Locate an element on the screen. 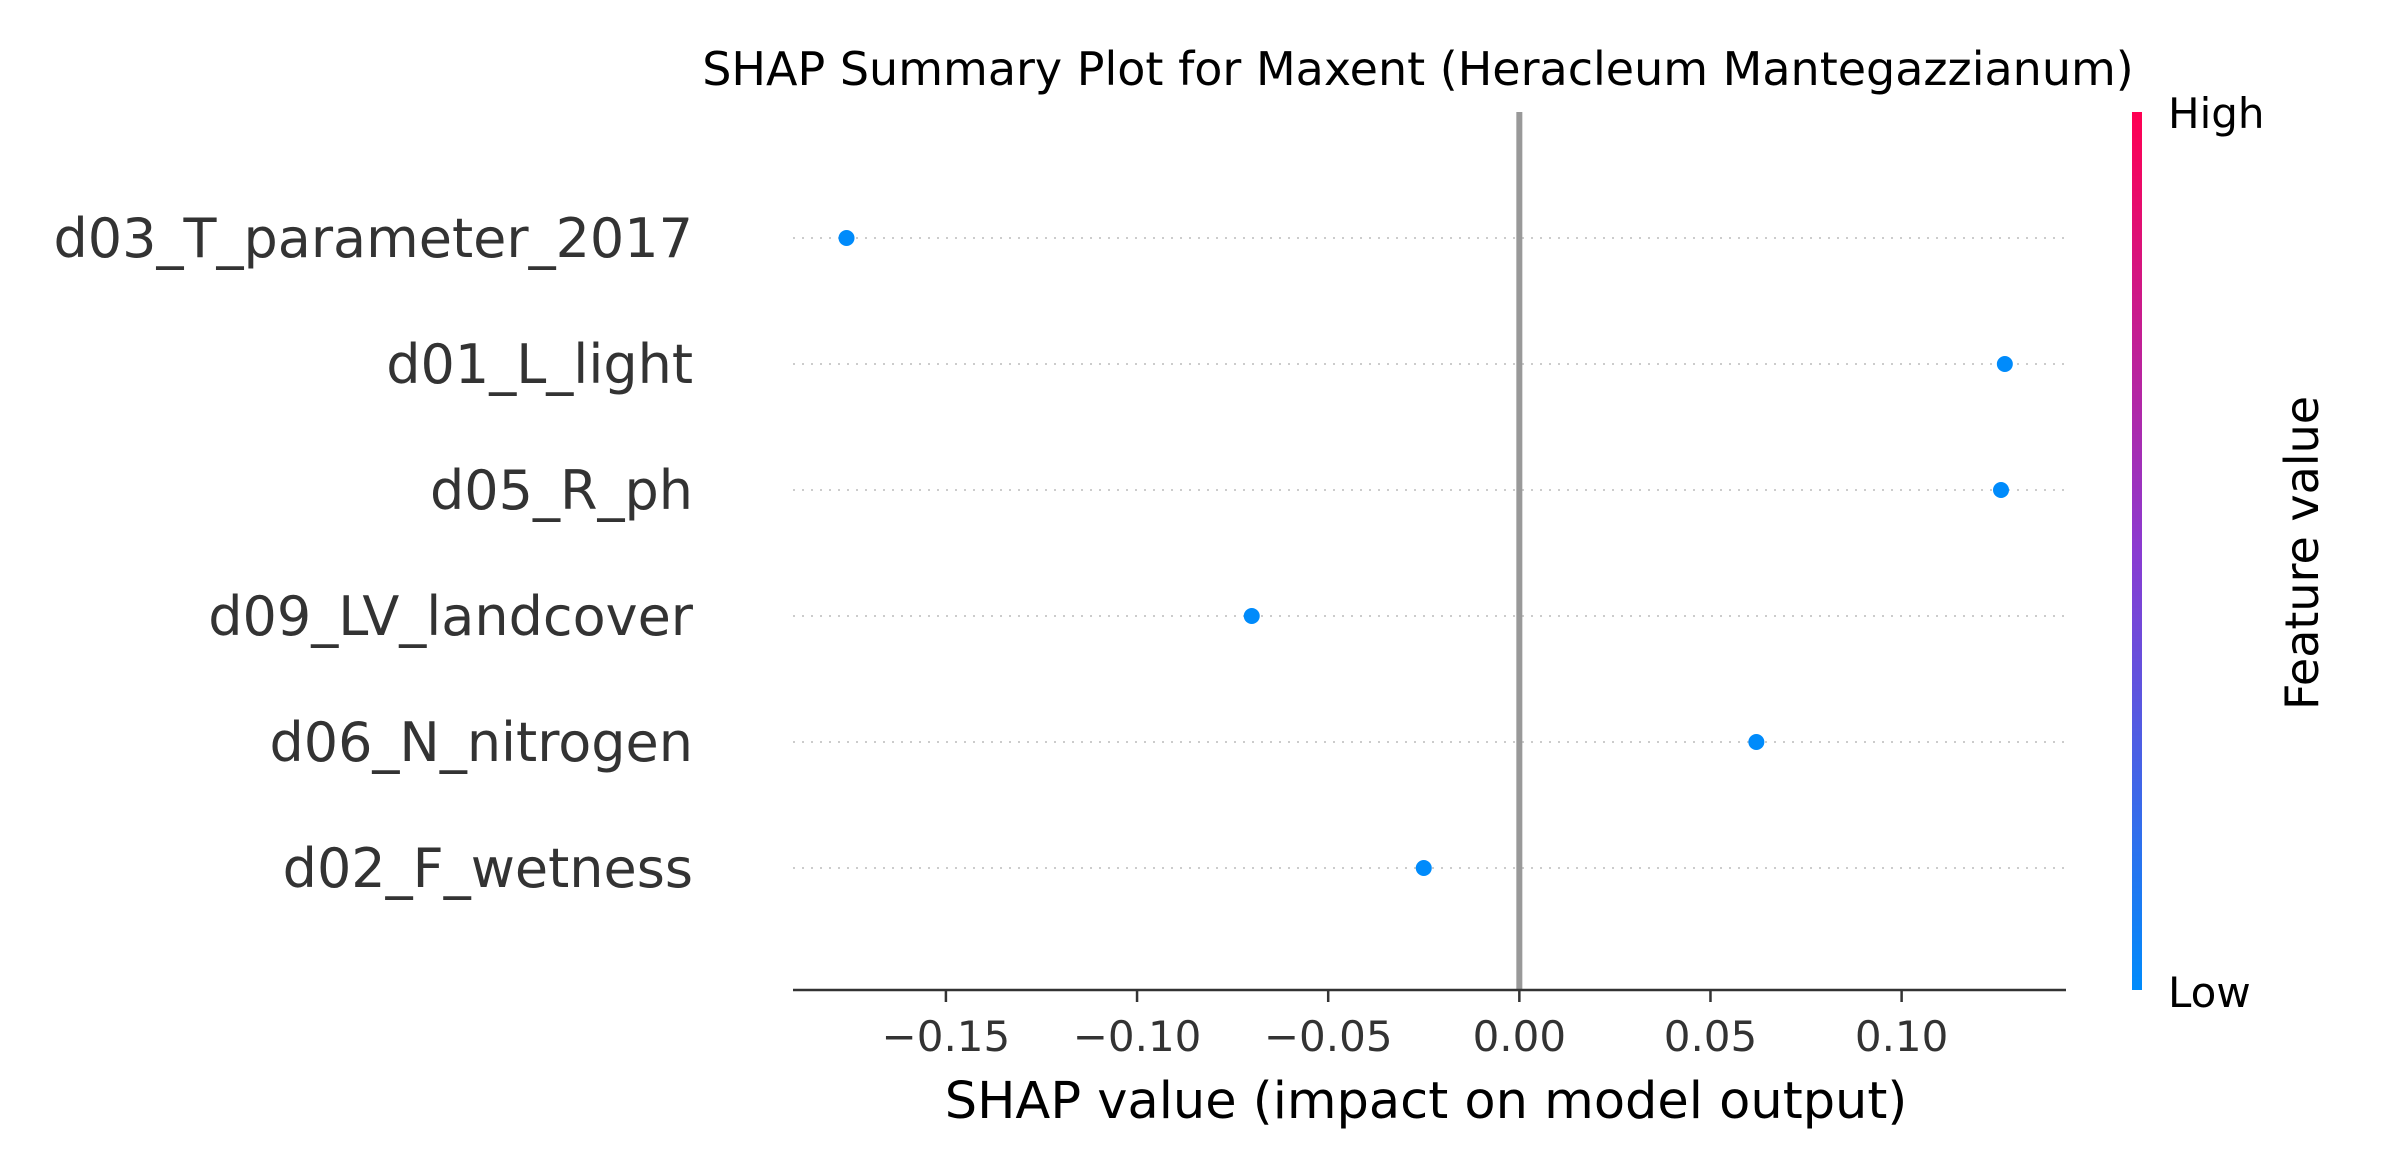  x-tick-label: −0.05 is located at coordinates (1328, 1036).